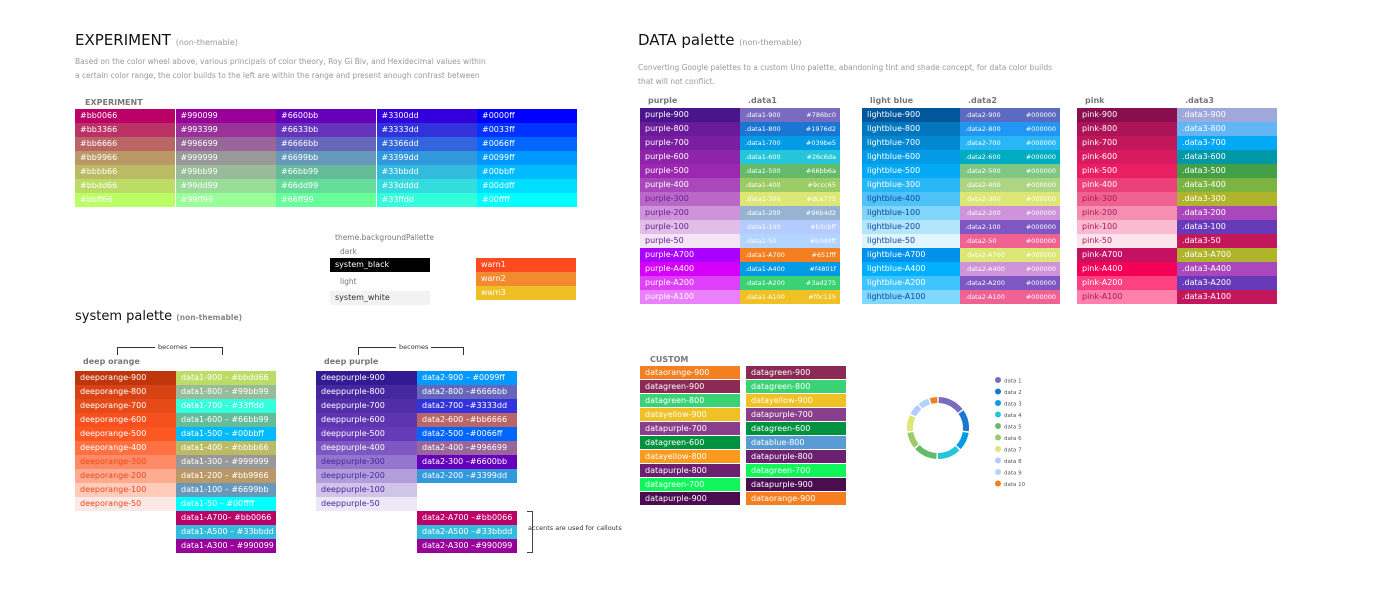  What do you see at coordinates (690, 241) in the screenshot?
I see `palette-swatch: purple-50` at bounding box center [690, 241].